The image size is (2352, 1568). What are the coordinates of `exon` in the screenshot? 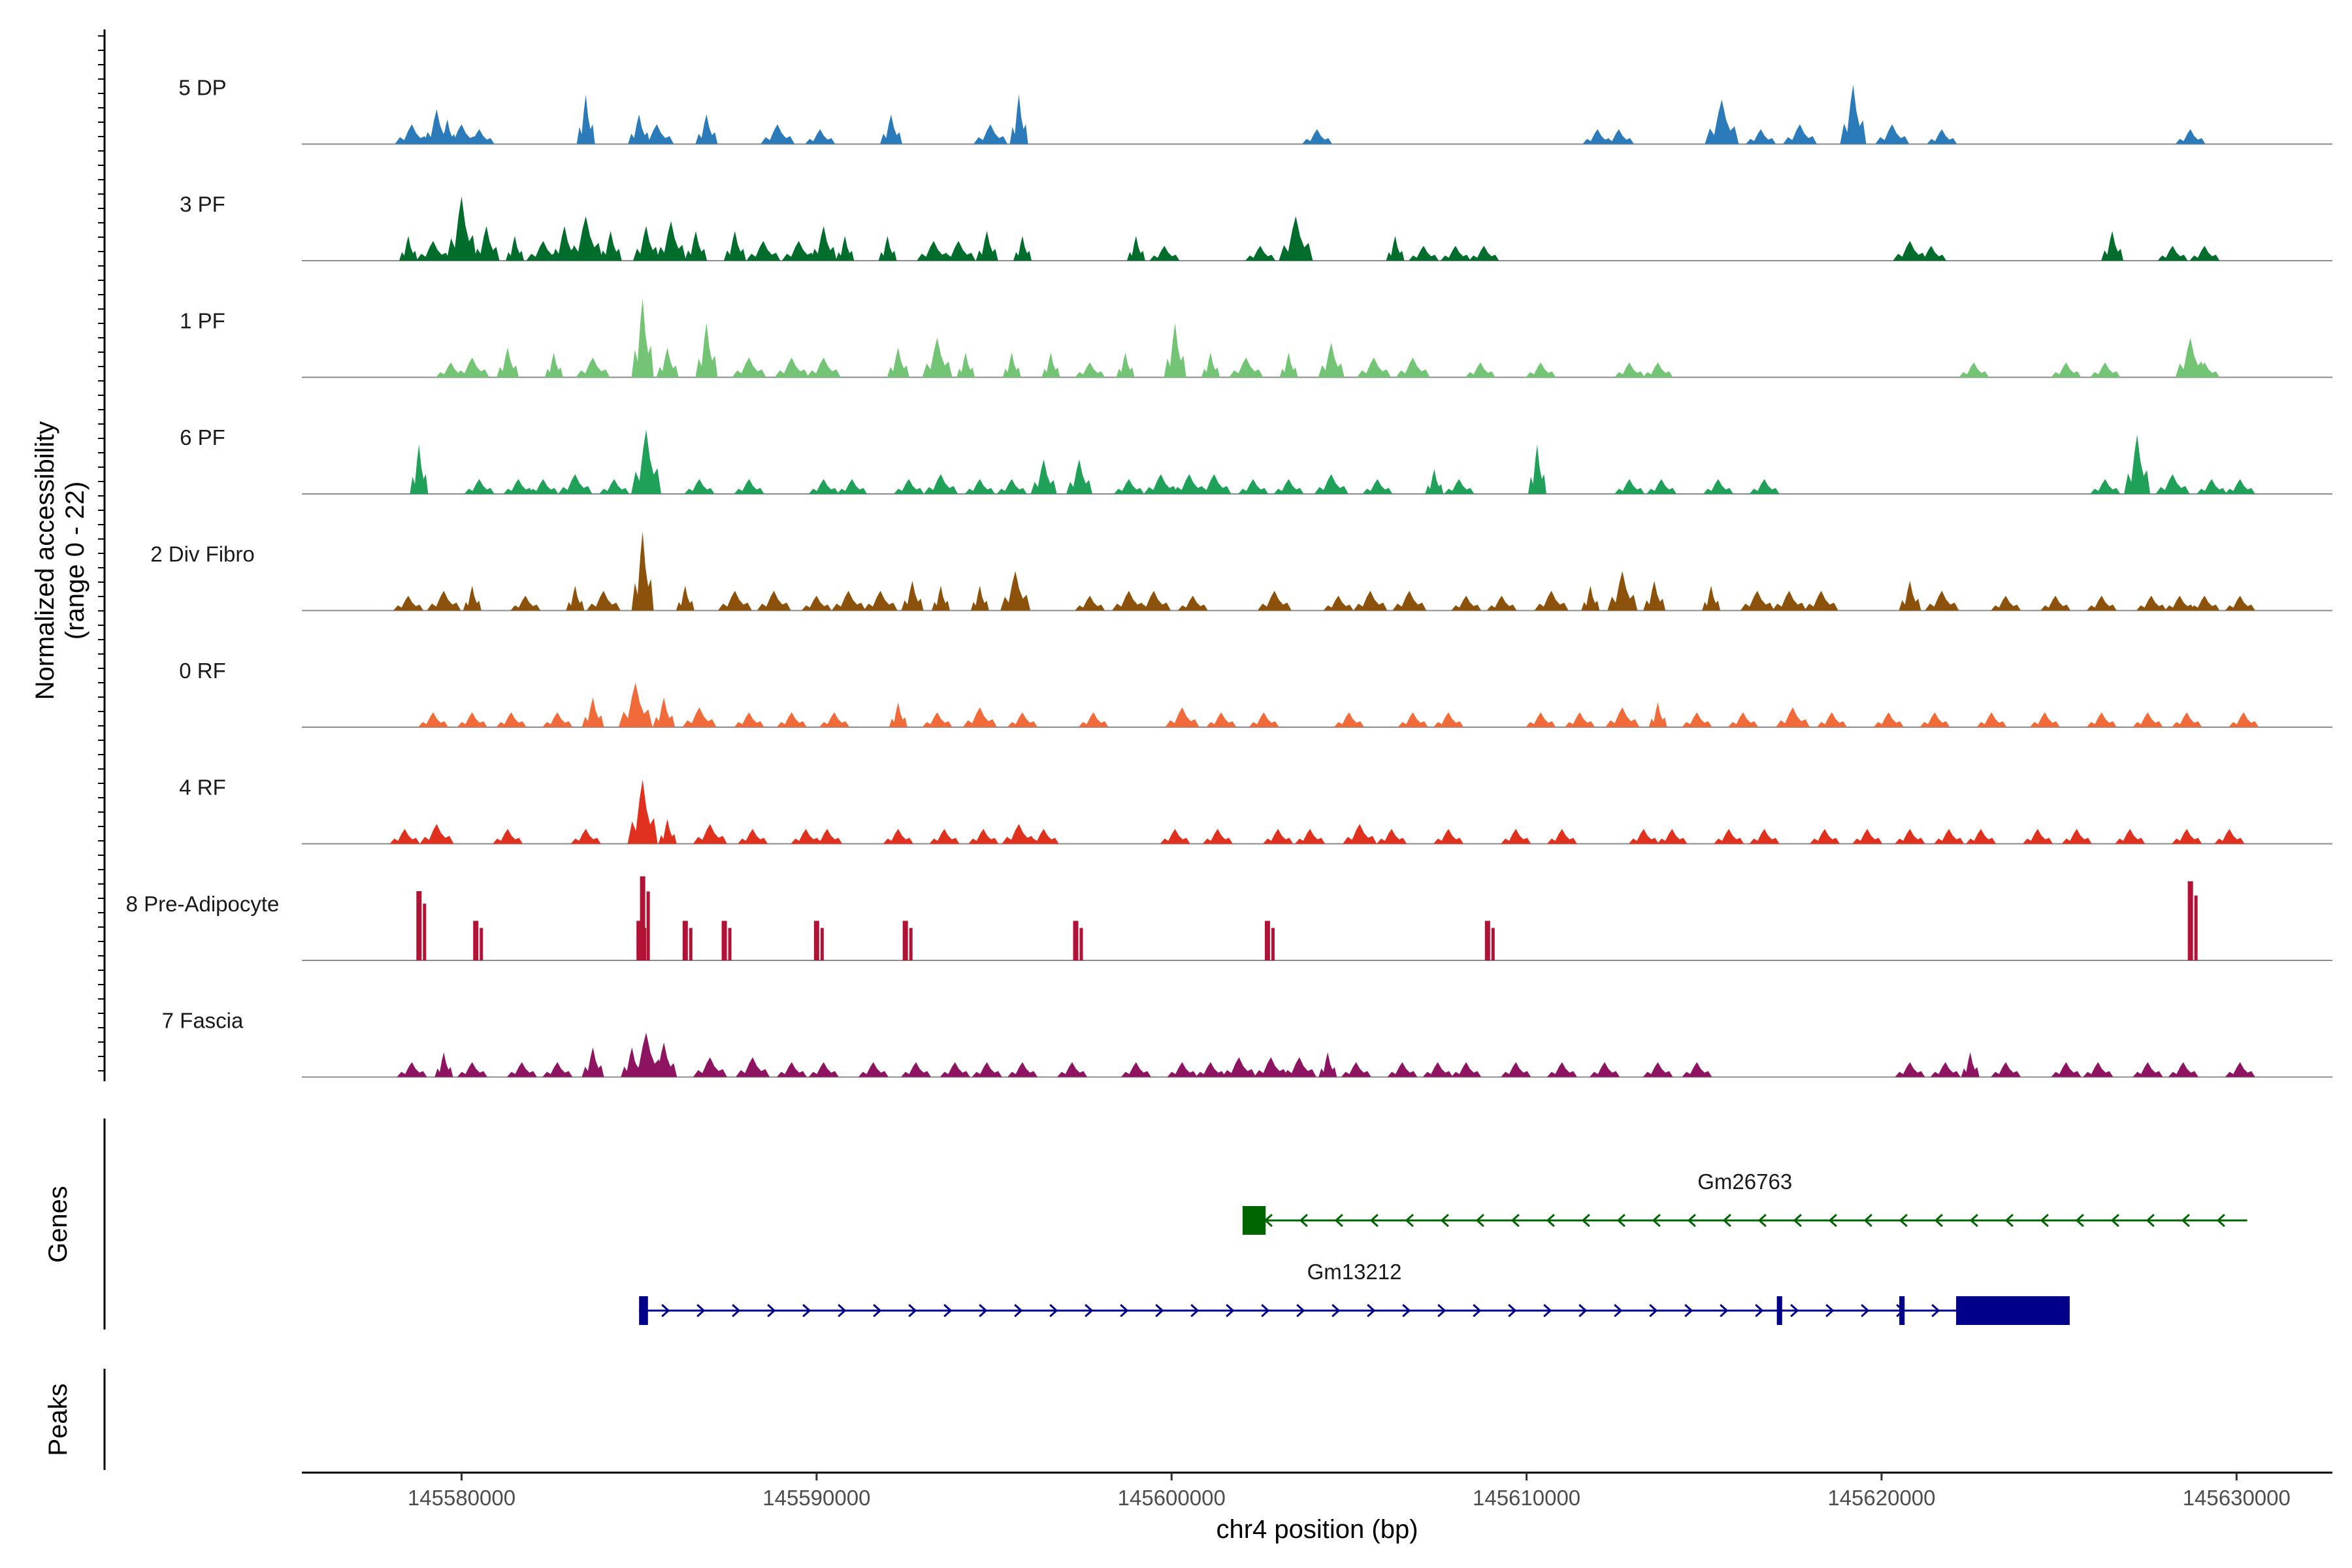 It's located at (643, 1310).